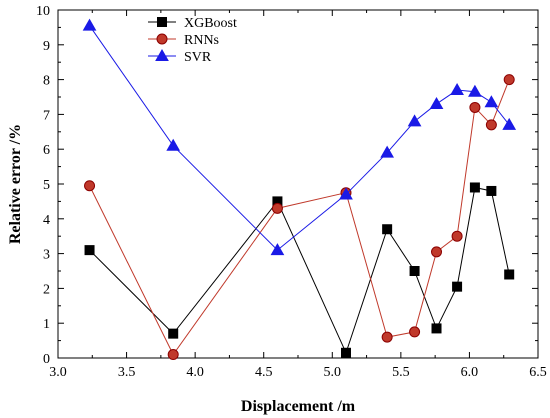  What do you see at coordinates (180, 56) in the screenshot?
I see `legend-item-svr: SVR` at bounding box center [180, 56].